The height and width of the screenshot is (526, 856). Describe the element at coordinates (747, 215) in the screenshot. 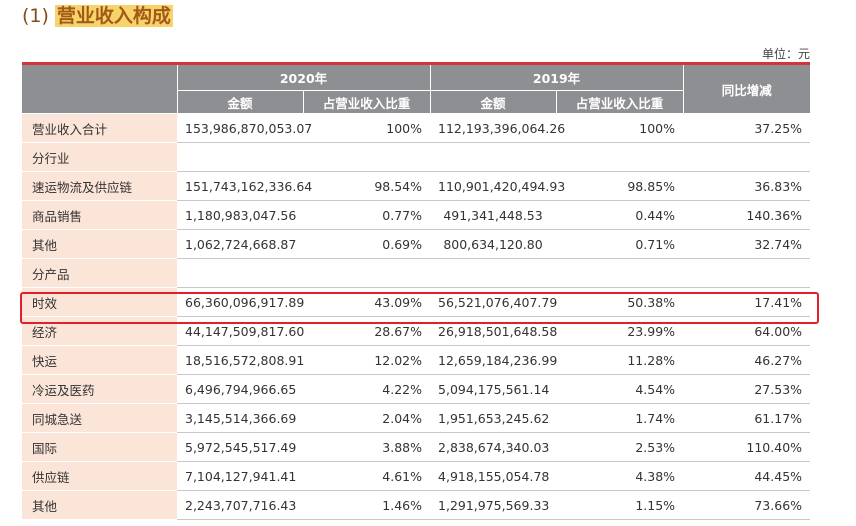

I see `yoy-change: 140.36%` at that location.